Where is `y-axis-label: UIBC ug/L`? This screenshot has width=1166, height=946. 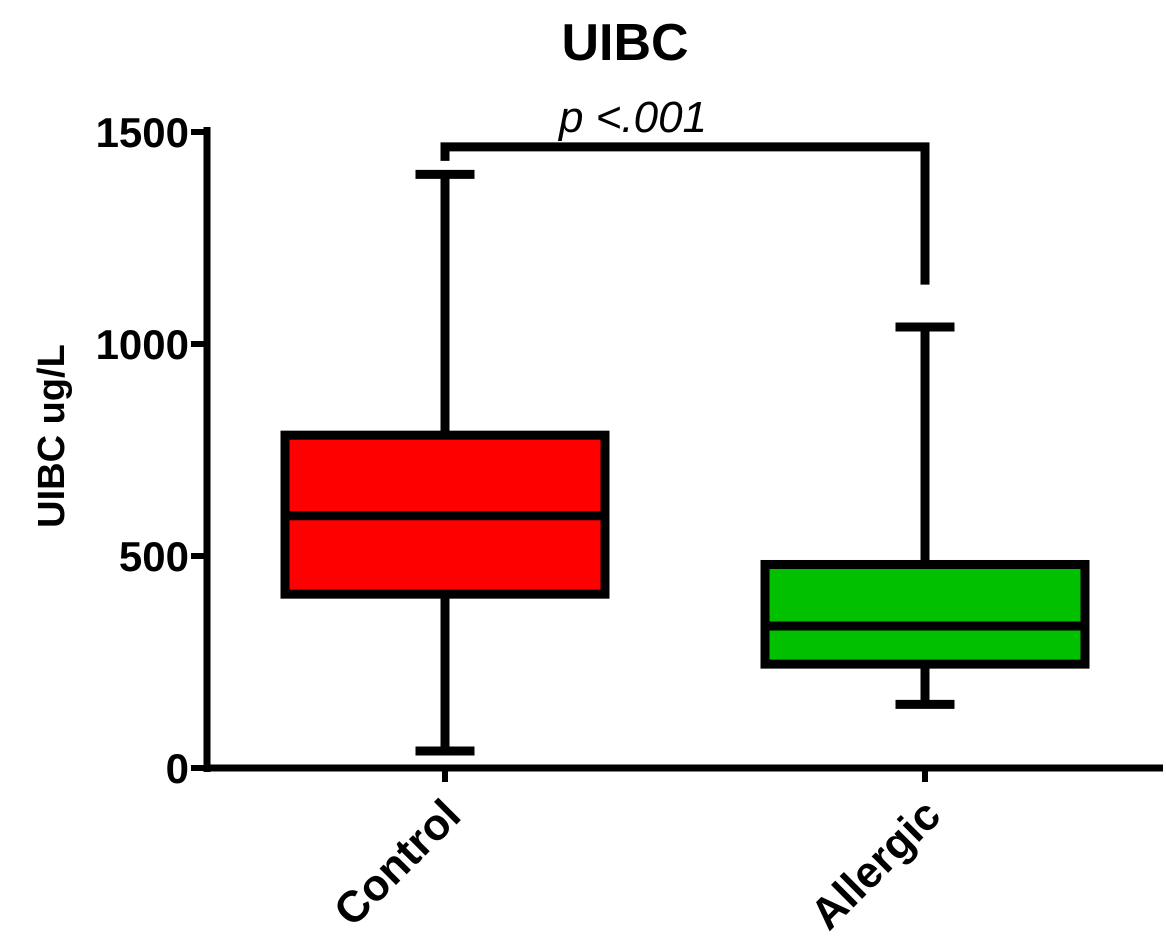 y-axis-label: UIBC ug/L is located at coordinates (52, 436).